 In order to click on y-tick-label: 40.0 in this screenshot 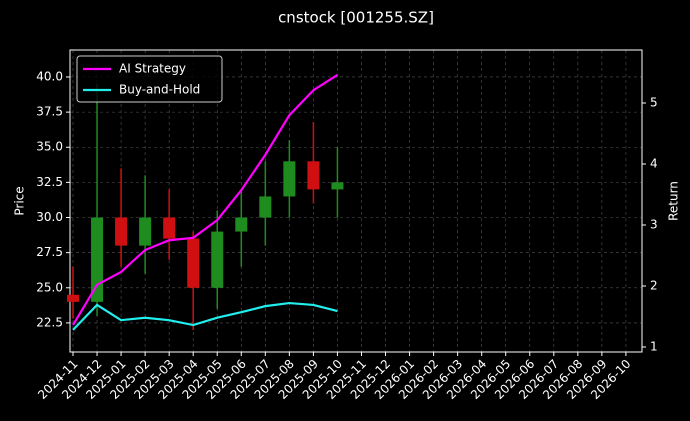, I will do `click(49, 76)`.